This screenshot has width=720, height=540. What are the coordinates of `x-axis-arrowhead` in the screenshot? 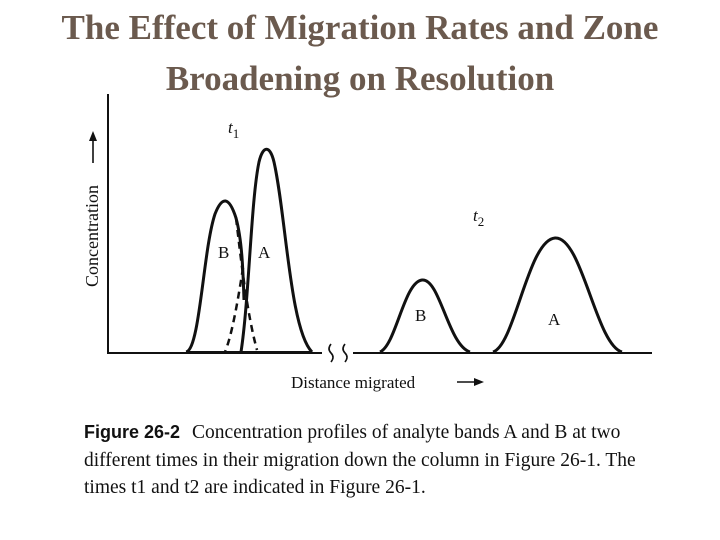 It's located at (479, 382).